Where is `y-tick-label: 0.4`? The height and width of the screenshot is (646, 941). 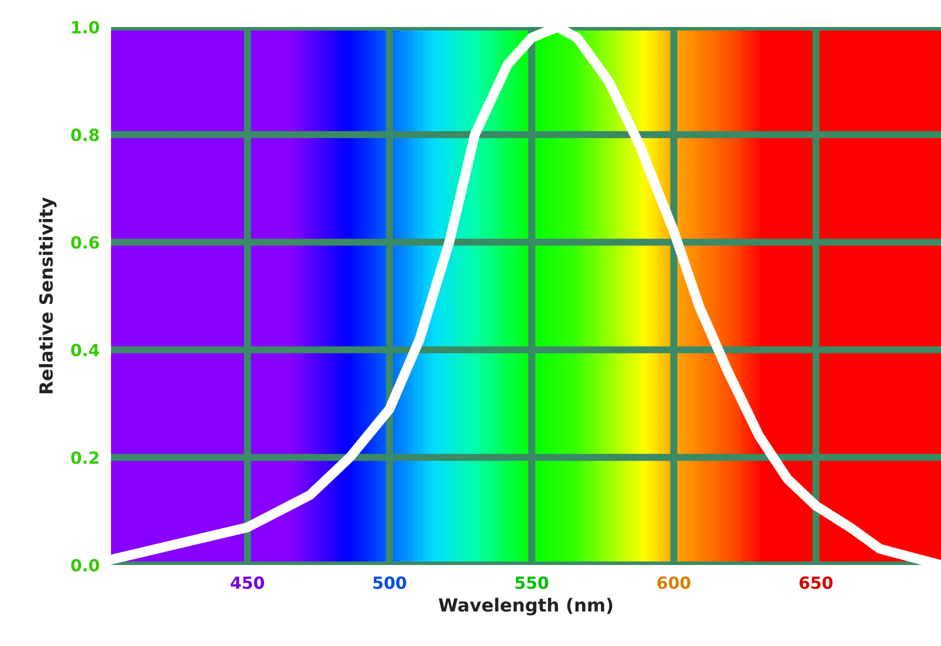 y-tick-label: 0.4 is located at coordinates (85, 350).